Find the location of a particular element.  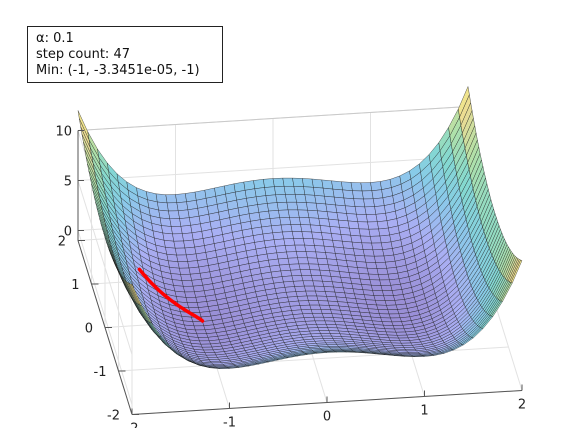

x-tick-label: 0 is located at coordinates (327, 417).